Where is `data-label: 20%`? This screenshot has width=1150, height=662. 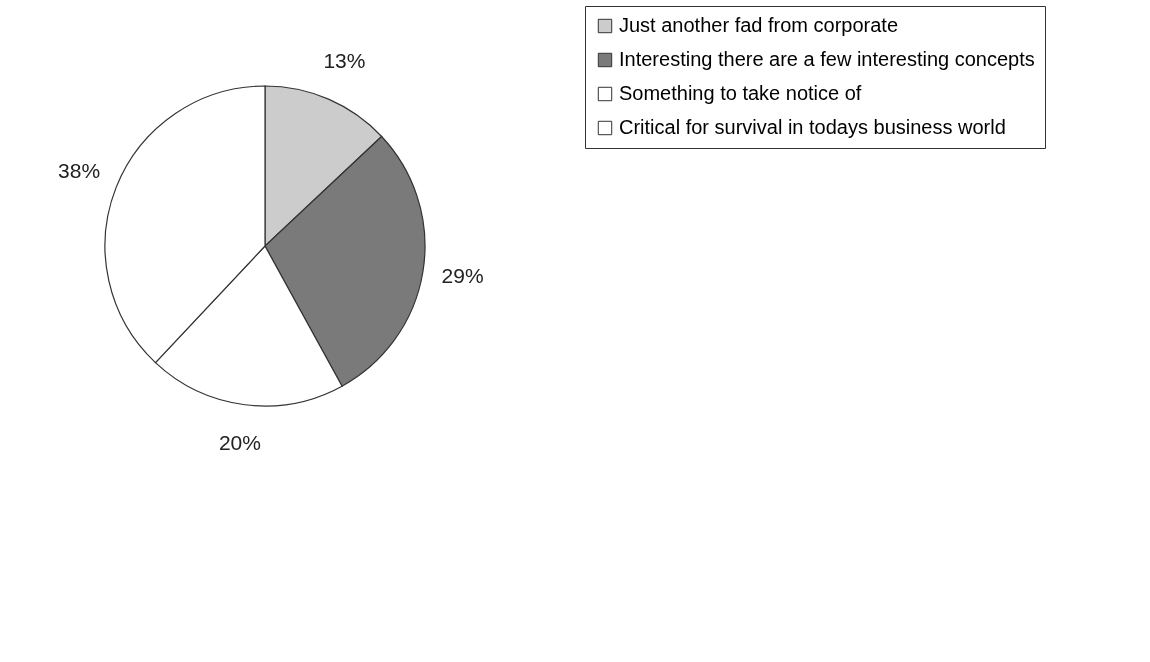 data-label: 20% is located at coordinates (239, 443).